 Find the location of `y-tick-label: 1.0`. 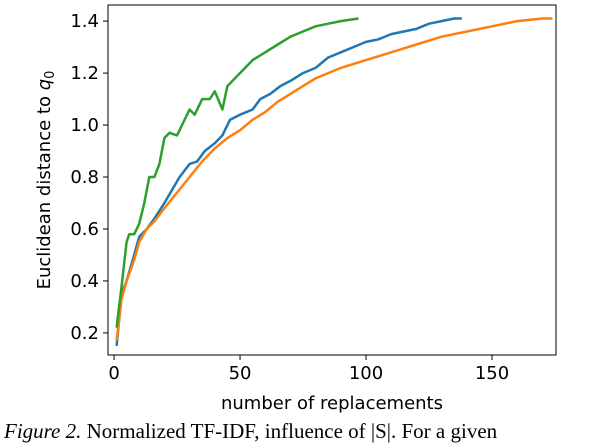

y-tick-label: 1.0 is located at coordinates (84, 125).